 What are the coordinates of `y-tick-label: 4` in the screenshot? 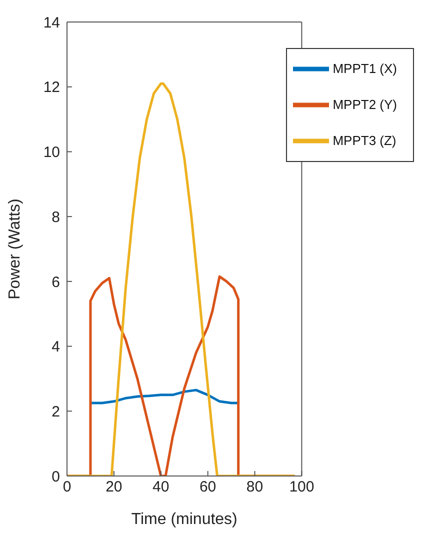 It's located at (56, 347).